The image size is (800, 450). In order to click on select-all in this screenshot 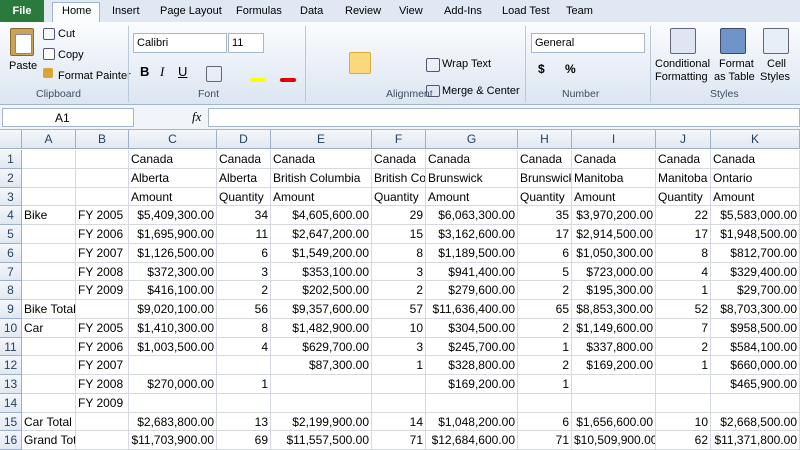, I will do `click(11, 139)`.